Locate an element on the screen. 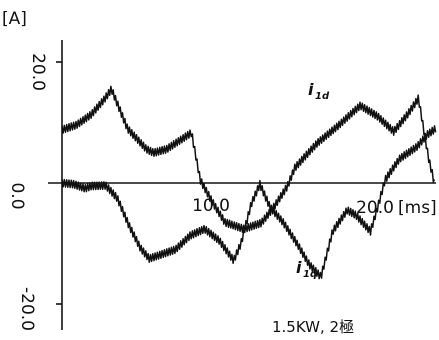 The height and width of the screenshot is (340, 439). series-label-i1d: i 1d is located at coordinates (319, 91).